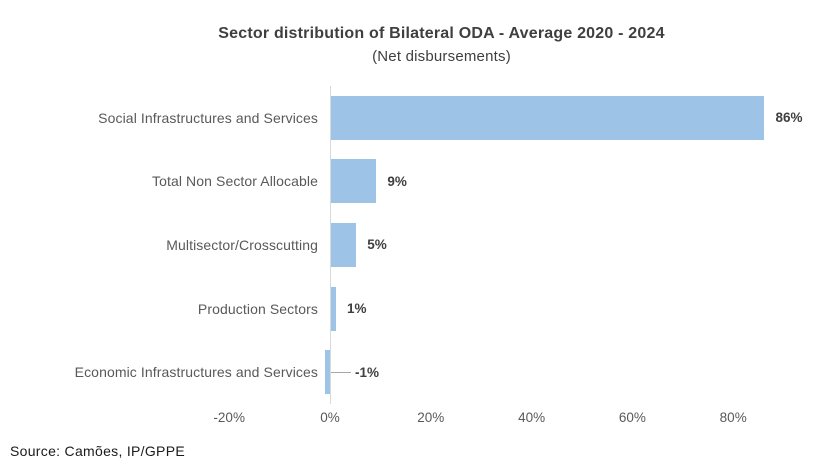  I want to click on x-tick-label: 80%, so click(733, 417).